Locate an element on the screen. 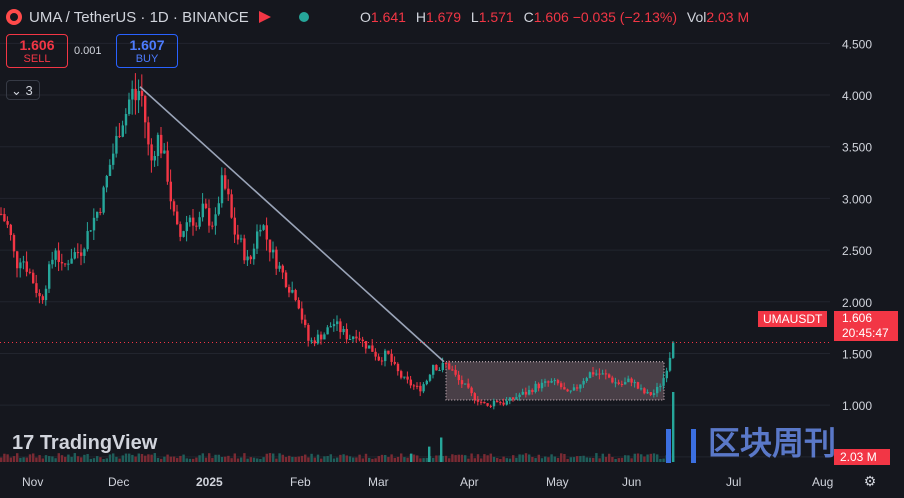 The width and height of the screenshot is (904, 498). sell-label: SELL is located at coordinates (37, 59).